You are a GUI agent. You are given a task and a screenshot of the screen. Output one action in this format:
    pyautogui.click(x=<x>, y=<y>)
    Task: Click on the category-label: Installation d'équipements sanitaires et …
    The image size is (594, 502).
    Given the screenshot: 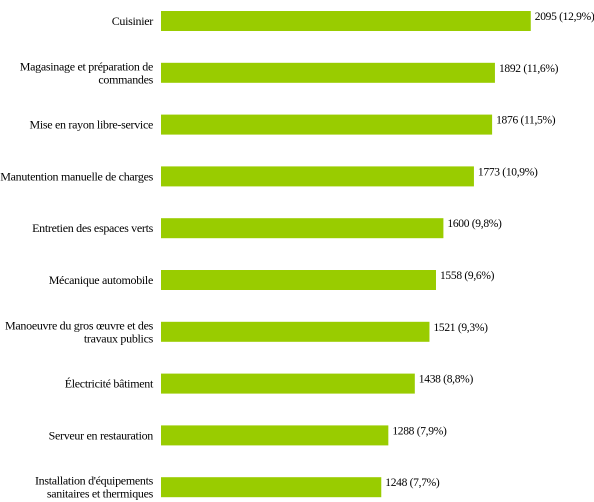 What is the action you would take?
    pyautogui.click(x=94, y=487)
    